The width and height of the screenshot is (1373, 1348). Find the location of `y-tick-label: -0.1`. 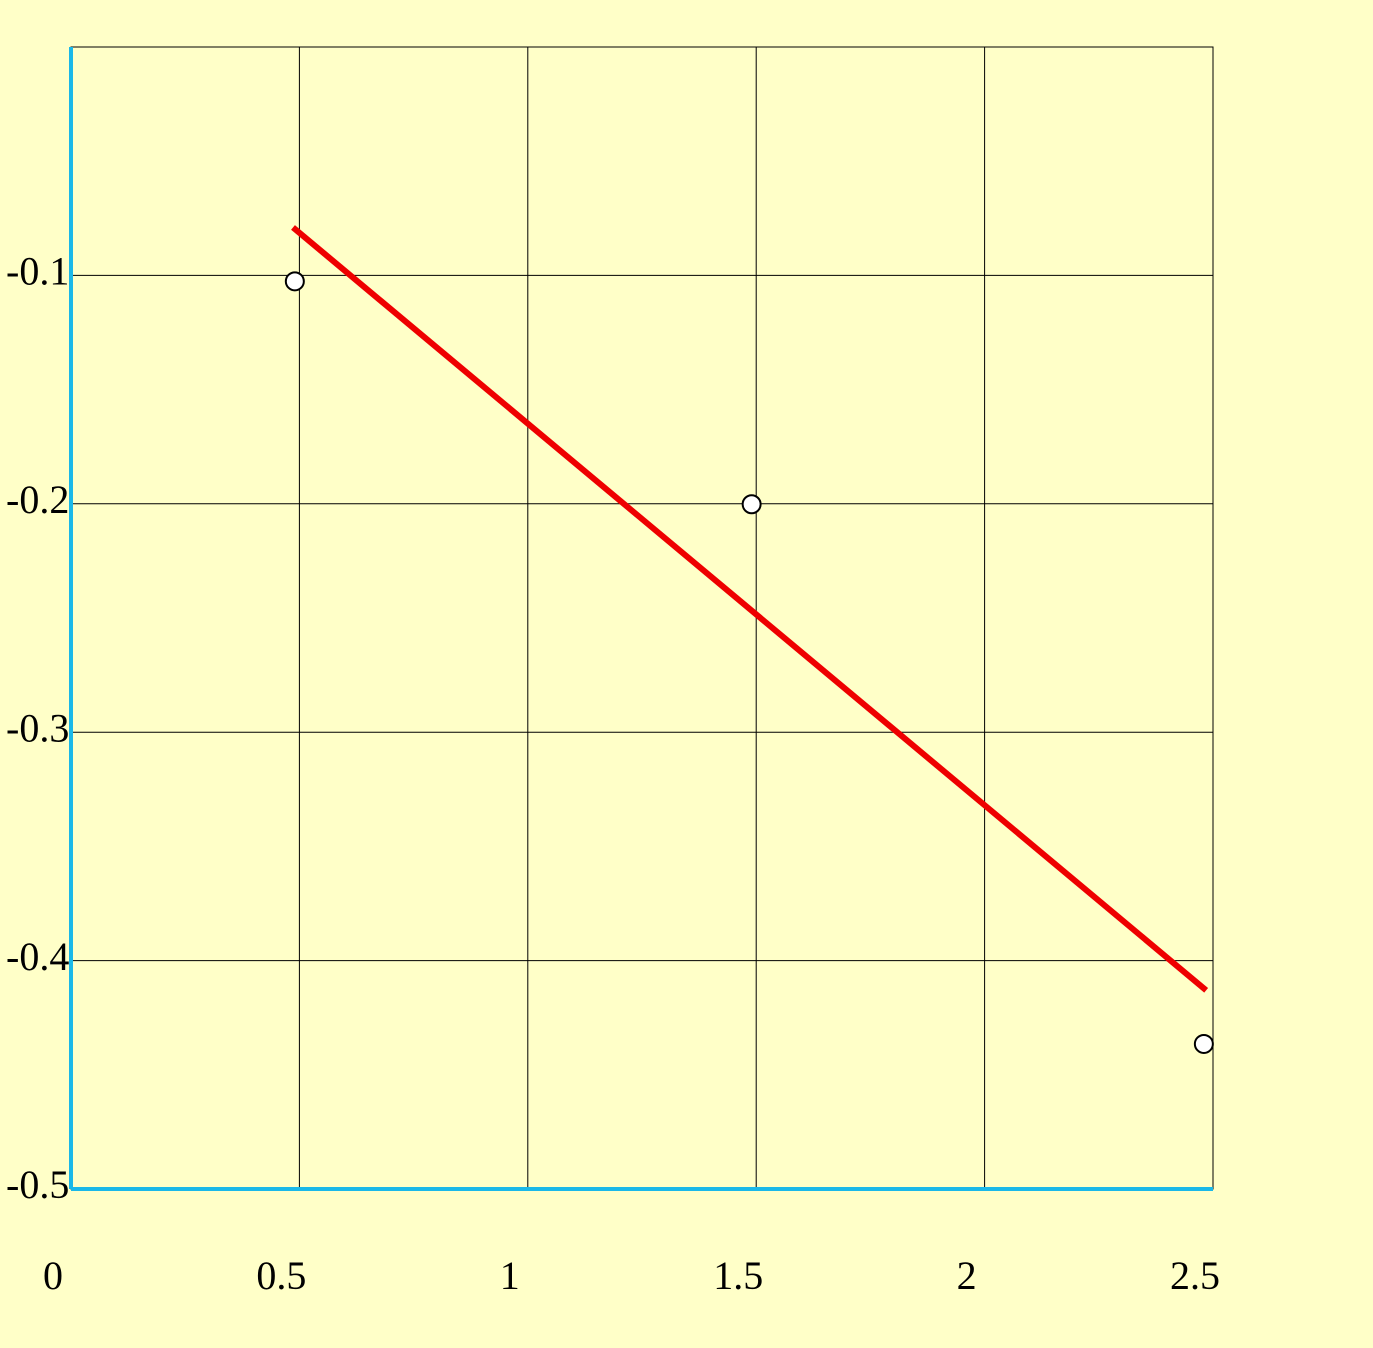

y-tick-label: -0.1 is located at coordinates (37, 271).